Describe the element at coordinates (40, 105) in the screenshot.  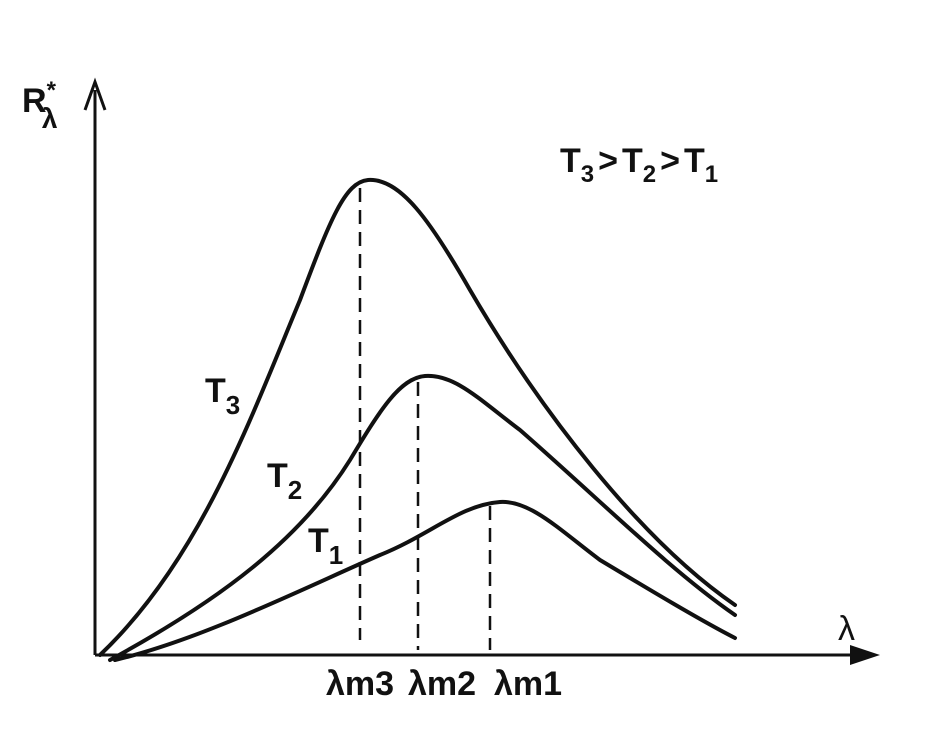
I see `y-axis-label: R* λ` at that location.